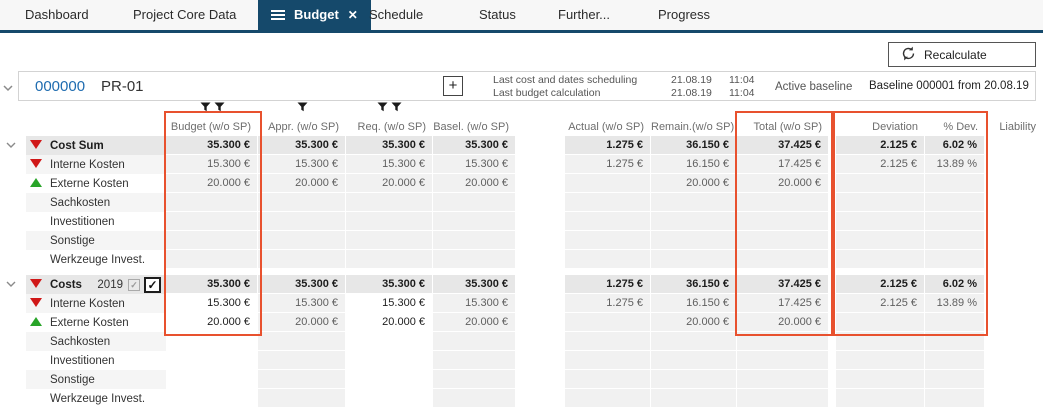 Image resolution: width=1043 pixels, height=412 pixels. I want to click on tab-budget: Budget ✕, so click(314, 15).